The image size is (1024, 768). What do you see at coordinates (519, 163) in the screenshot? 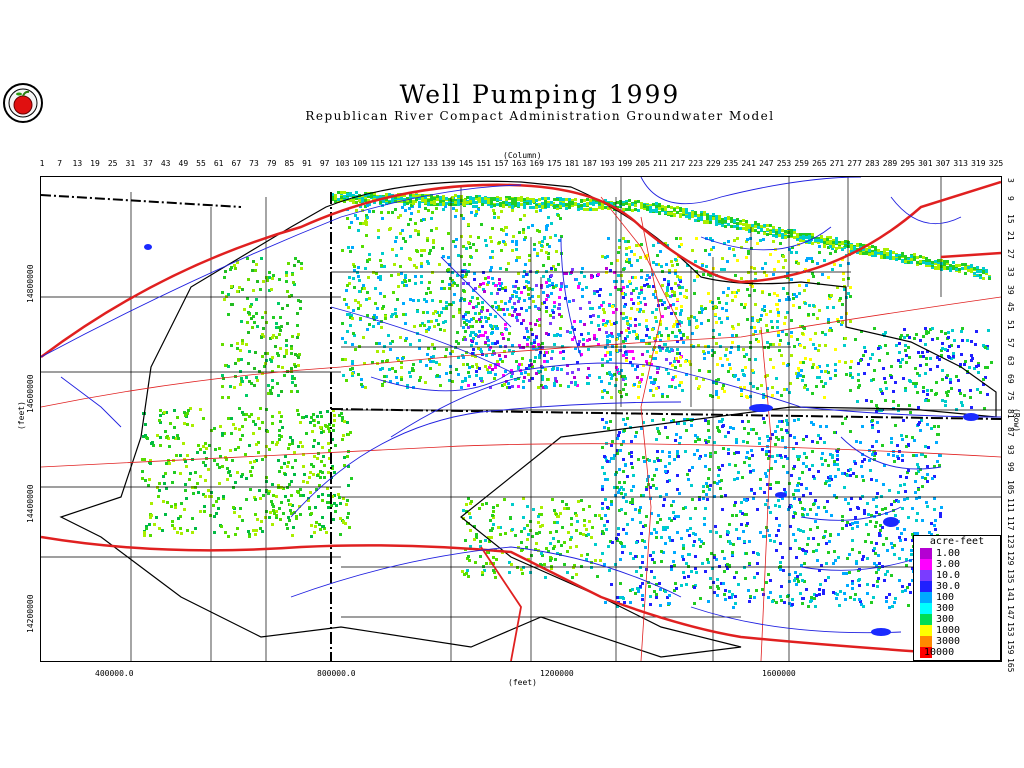
I see `column-tick: 163` at bounding box center [519, 163].